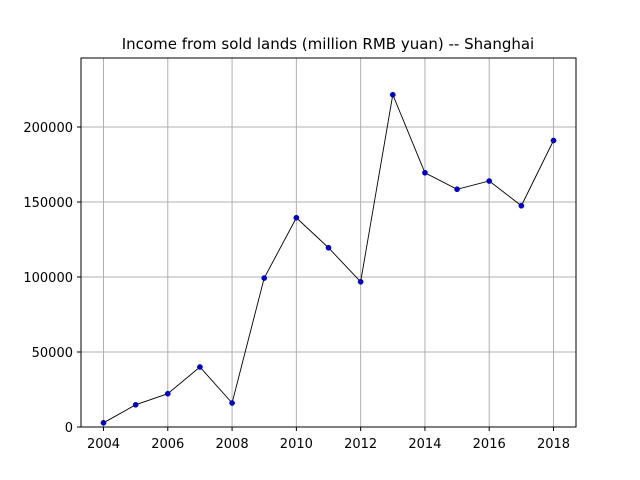  What do you see at coordinates (52, 353) in the screenshot?
I see `y-tick-label: 50000` at bounding box center [52, 353].